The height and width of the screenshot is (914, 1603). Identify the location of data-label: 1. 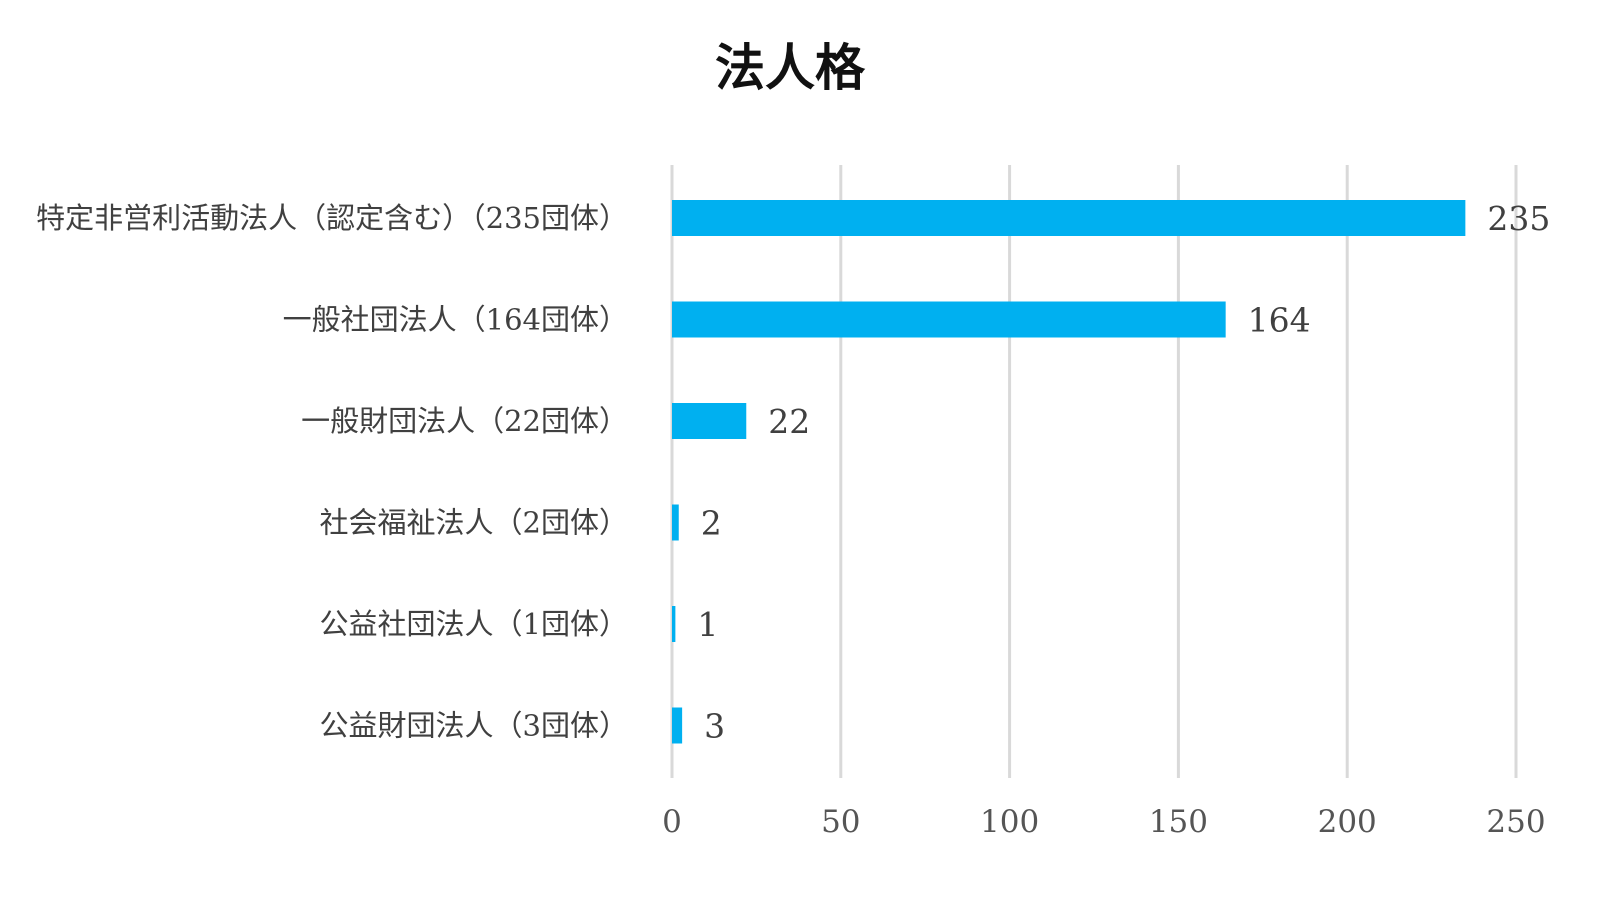
(707, 624).